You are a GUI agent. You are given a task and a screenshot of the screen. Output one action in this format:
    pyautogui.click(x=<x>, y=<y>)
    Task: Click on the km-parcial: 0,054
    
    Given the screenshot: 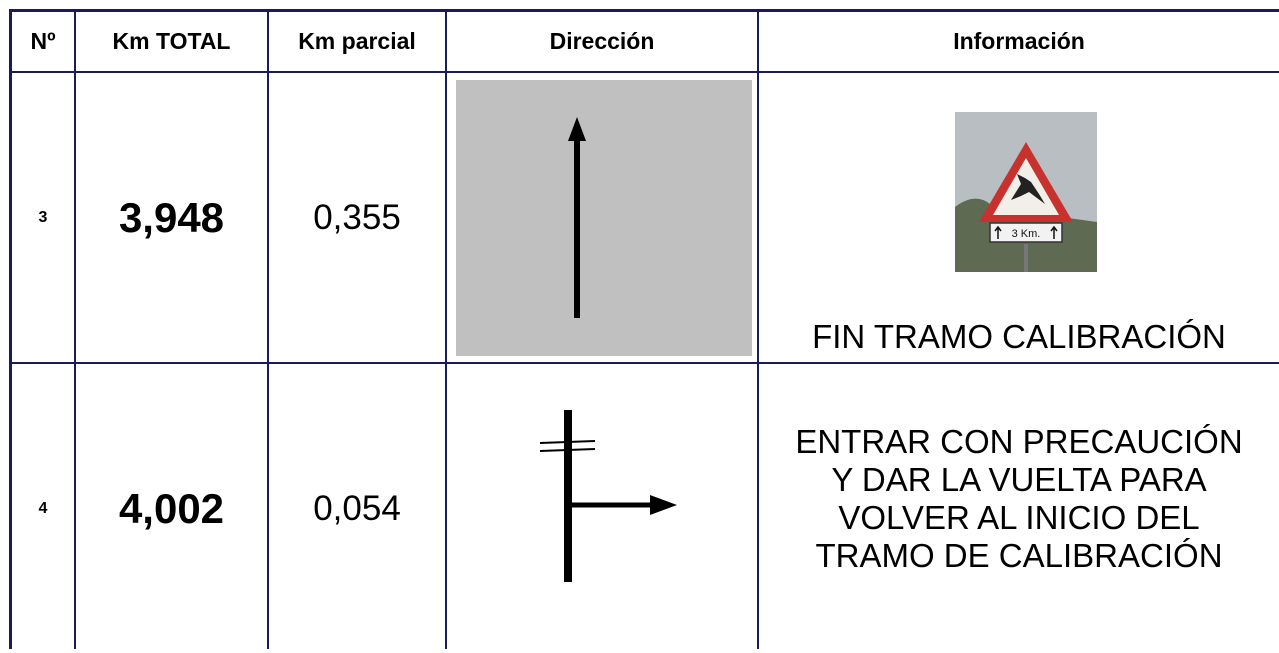 What is the action you would take?
    pyautogui.click(x=357, y=508)
    